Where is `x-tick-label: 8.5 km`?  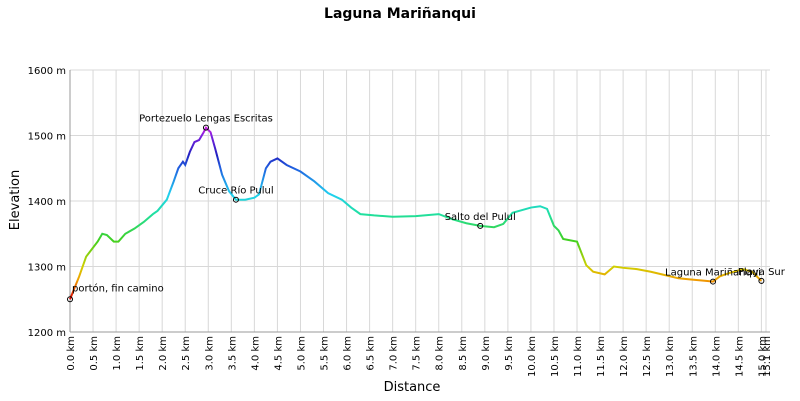
x-tick-label: 8.5 km is located at coordinates (463, 353).